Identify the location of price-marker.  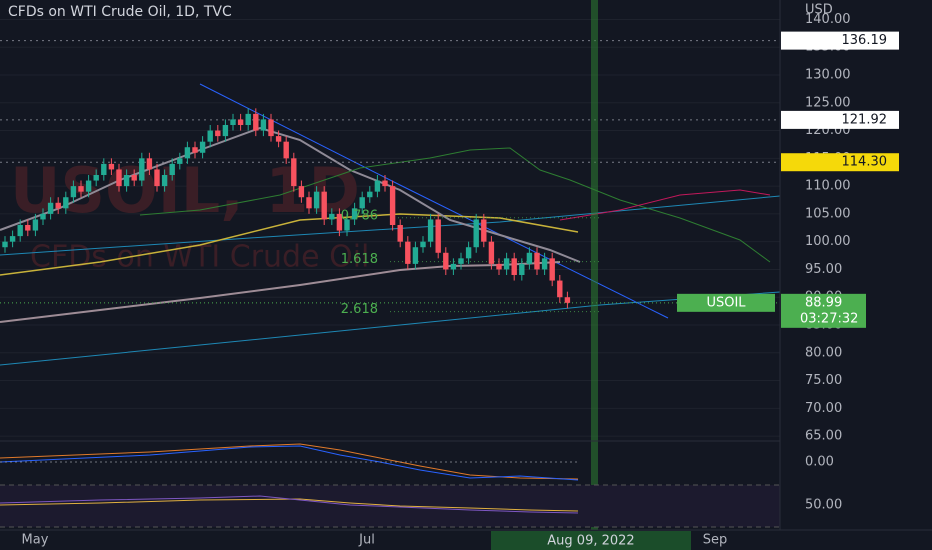
(840, 119).